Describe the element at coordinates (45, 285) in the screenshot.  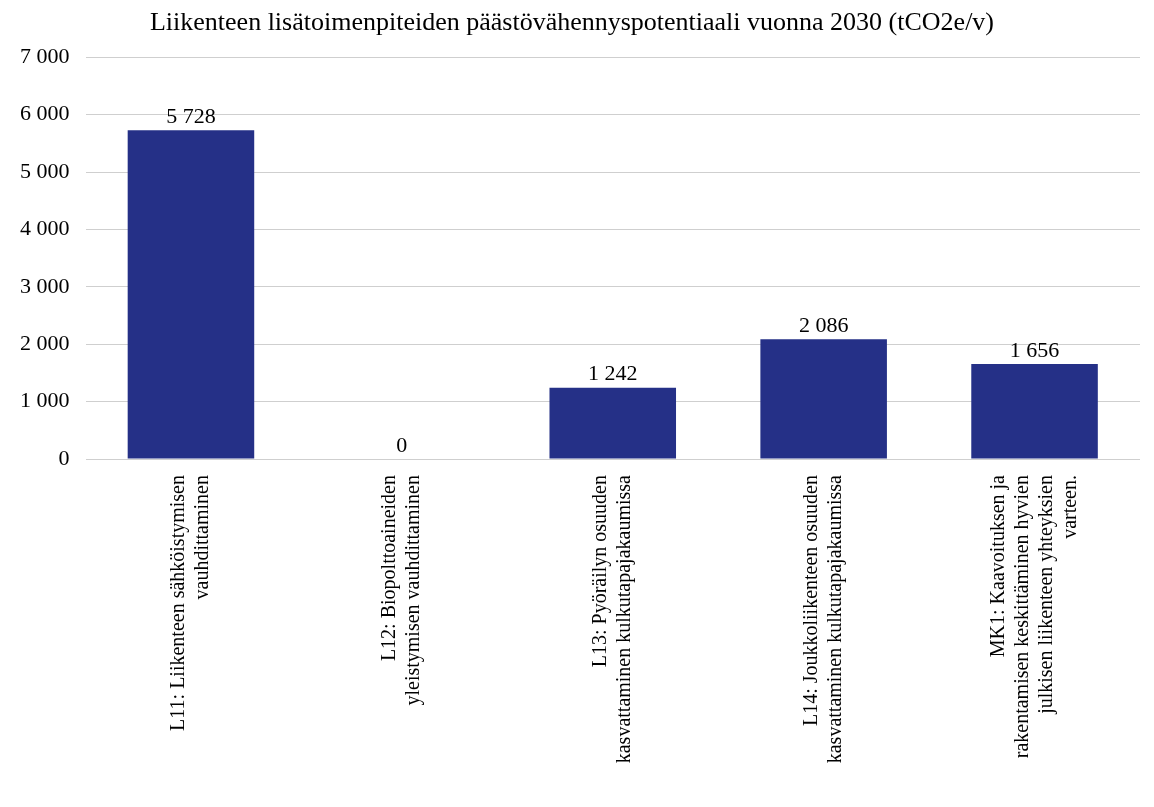
I see `y-tick-label: 3 000` at that location.